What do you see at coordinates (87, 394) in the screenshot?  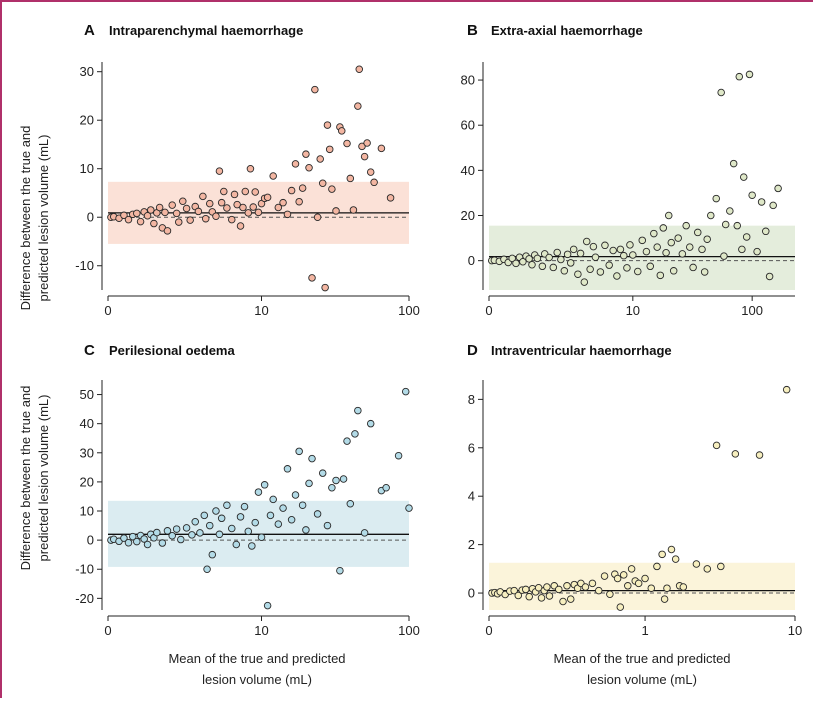 I see `panel-c-y-tick-label-7: 50` at bounding box center [87, 394].